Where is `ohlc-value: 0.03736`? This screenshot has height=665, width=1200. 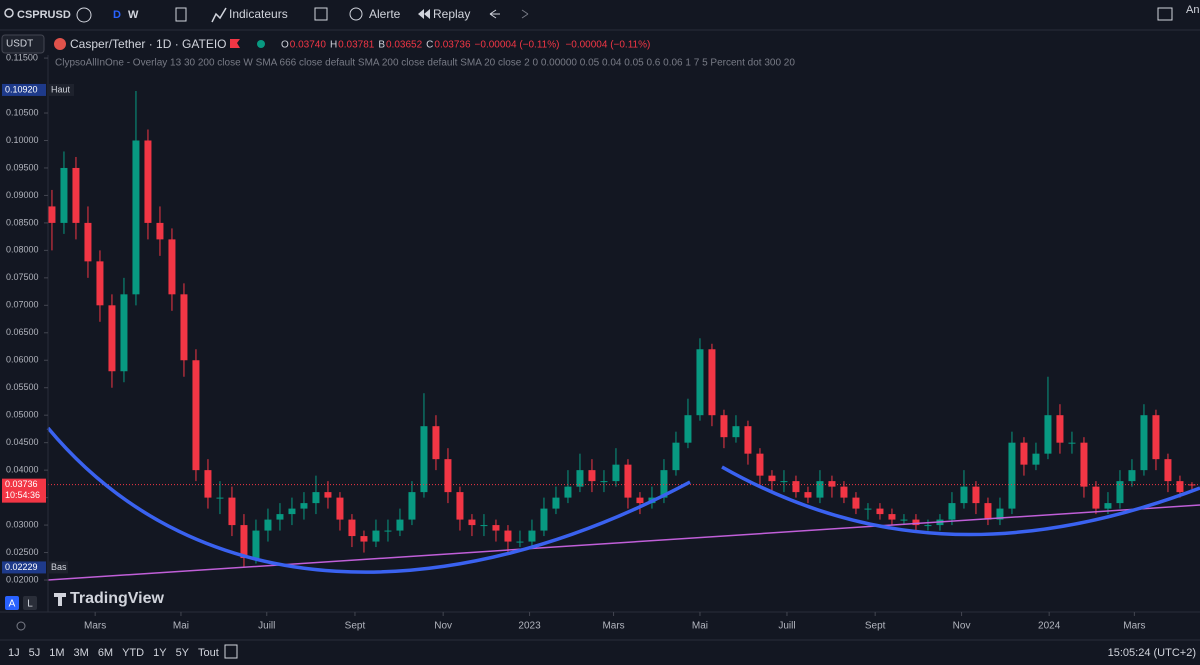
ohlc-value: 0.03736 is located at coordinates (452, 45).